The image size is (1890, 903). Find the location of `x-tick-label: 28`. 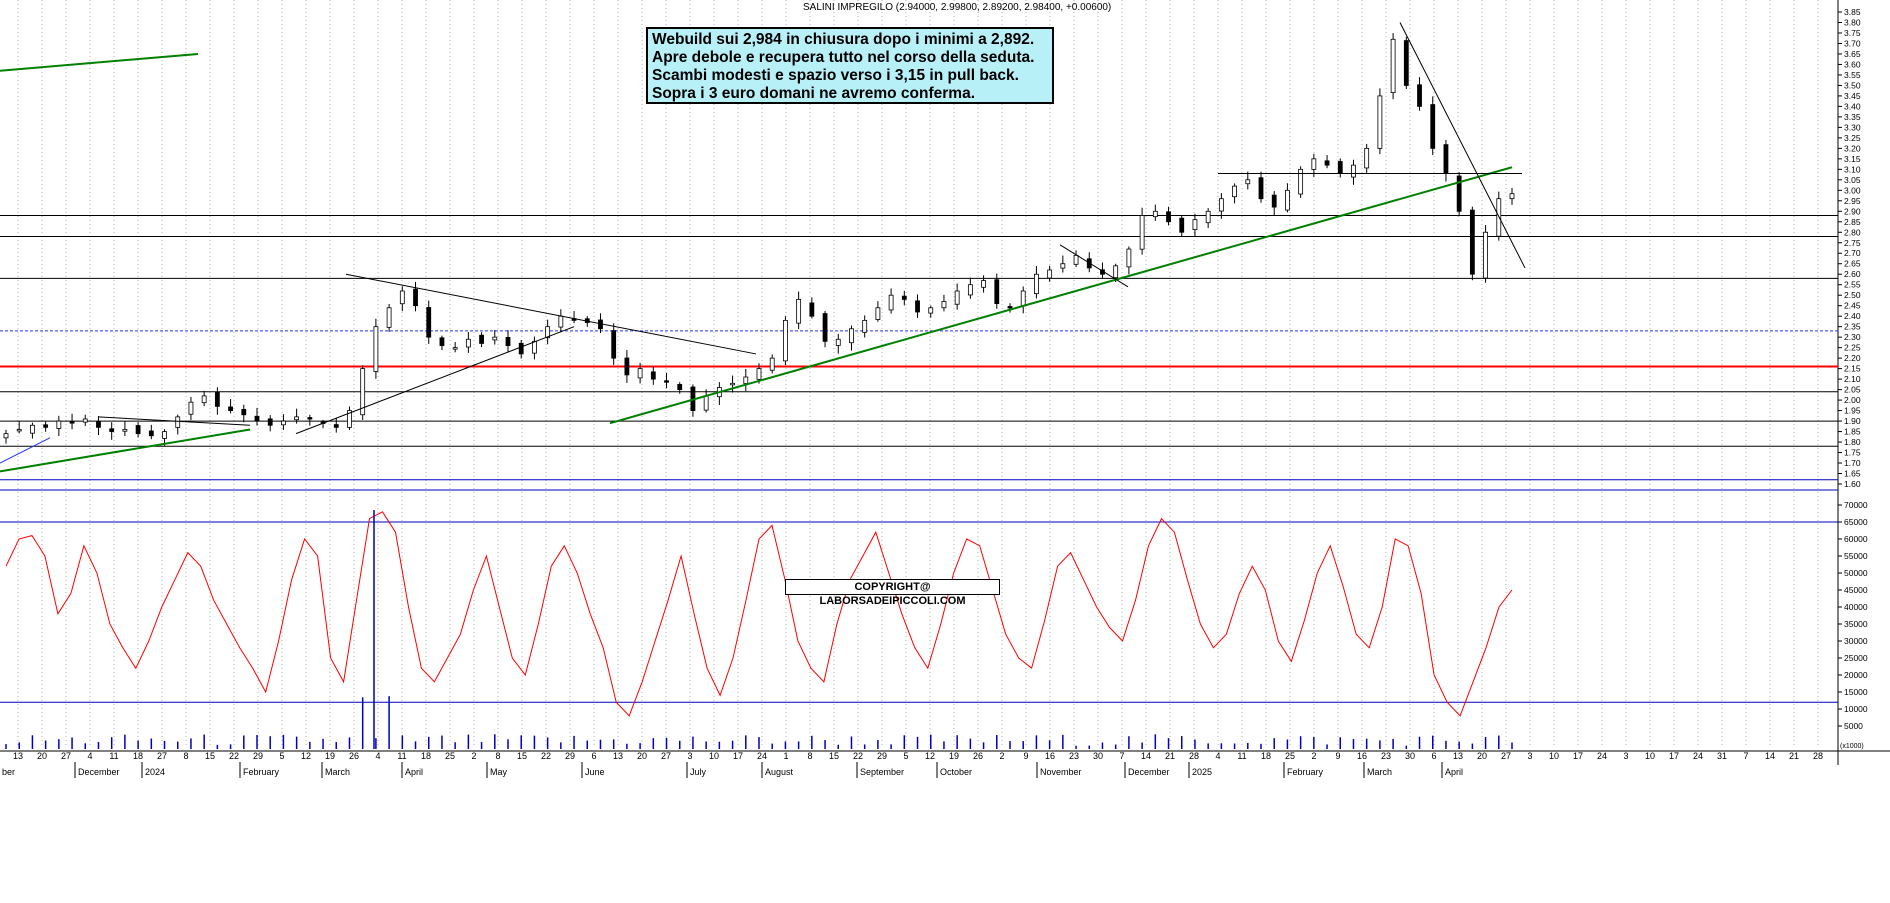

x-tick-label: 28 is located at coordinates (1818, 756).